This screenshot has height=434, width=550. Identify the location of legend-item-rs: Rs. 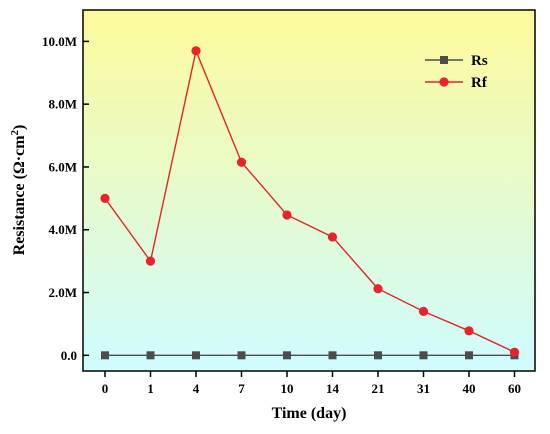
(456, 61).